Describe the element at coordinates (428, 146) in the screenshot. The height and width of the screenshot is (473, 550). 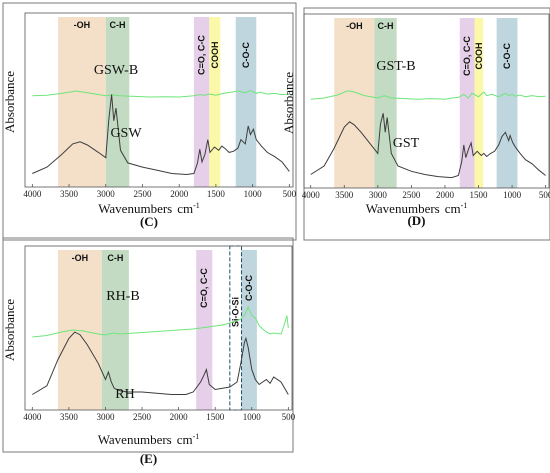
I see `series-line-gst` at that location.